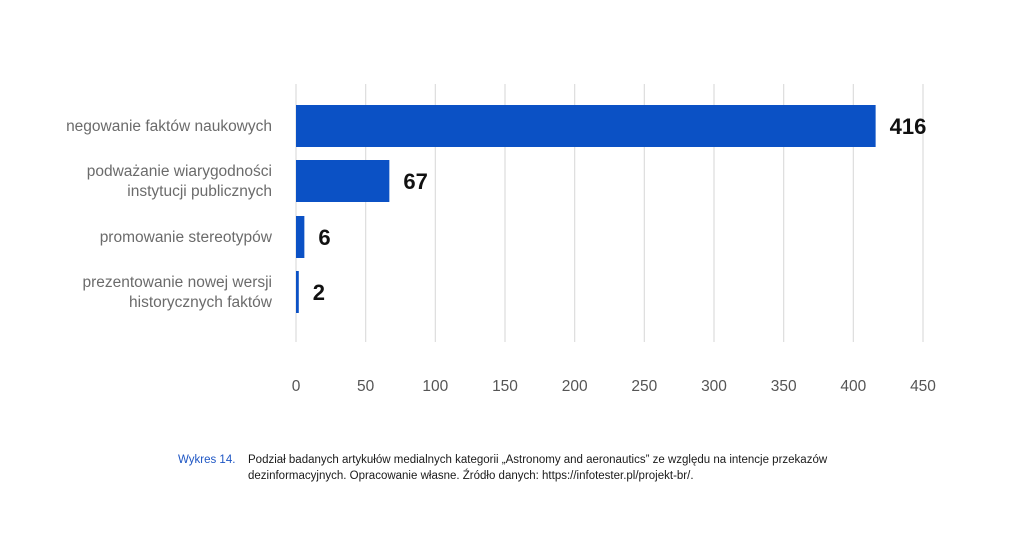 Image resolution: width=1024 pixels, height=534 pixels. Describe the element at coordinates (644, 386) in the screenshot. I see `x-tick-label: 250` at that location.